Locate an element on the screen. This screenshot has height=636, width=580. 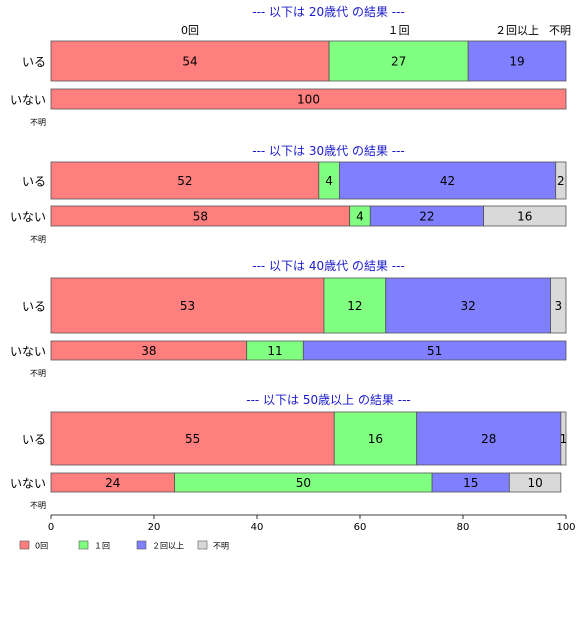
bar-value-label: 51 is located at coordinates (434, 351).